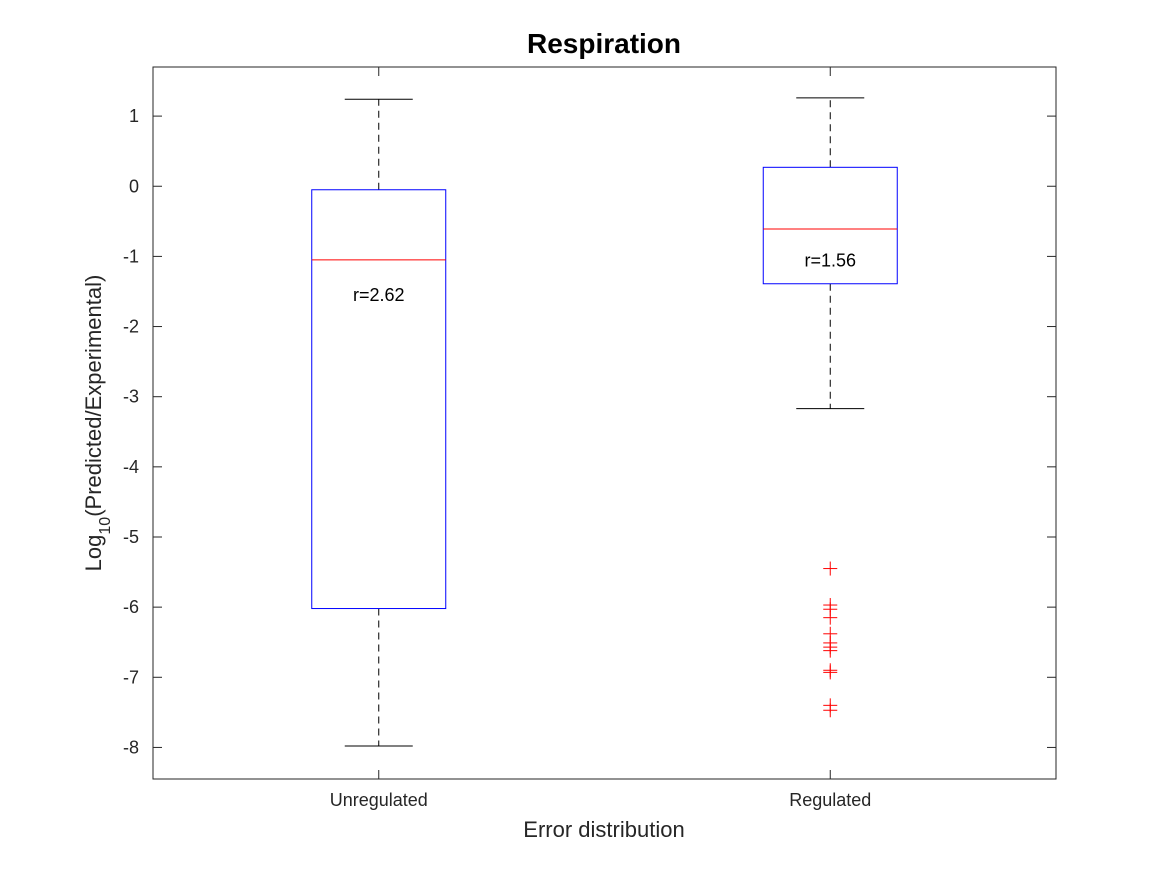 The width and height of the screenshot is (1167, 875). I want to click on y-tick-label: -1, so click(131, 256).